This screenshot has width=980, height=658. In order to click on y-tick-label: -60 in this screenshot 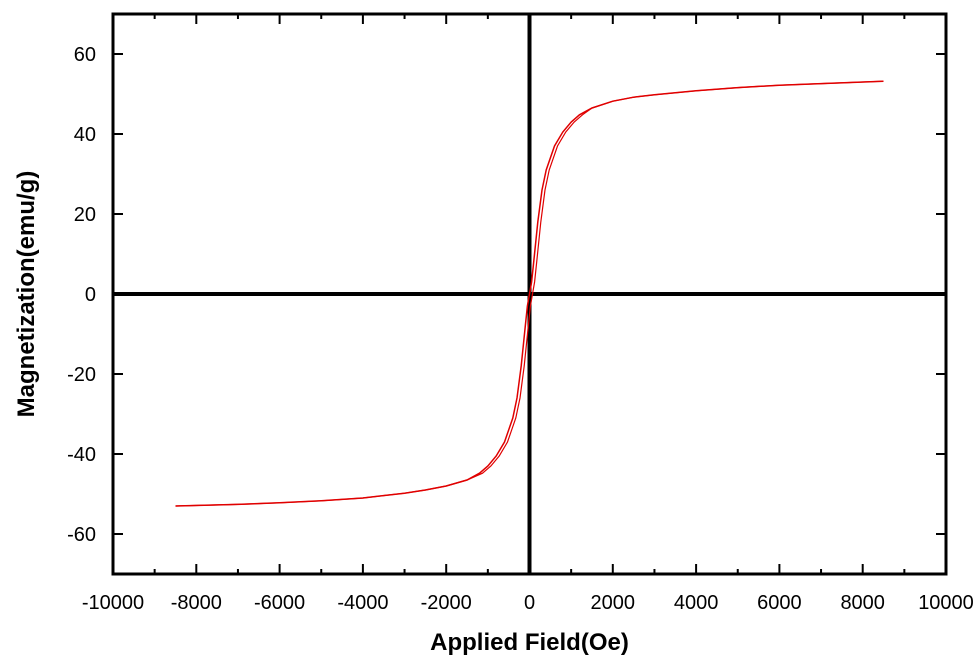, I will do `click(81, 535)`.